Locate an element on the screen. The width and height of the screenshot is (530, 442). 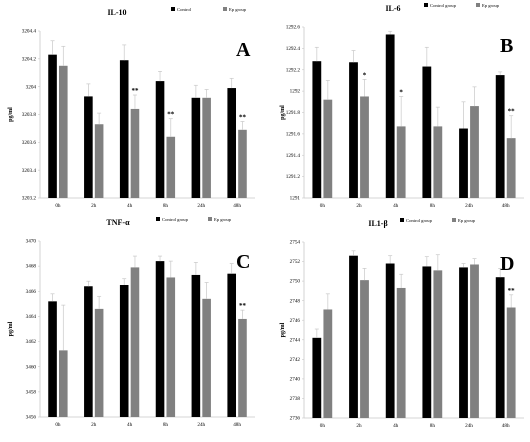
y-tick-label: 3203.8 is located at coordinates (29, 115).